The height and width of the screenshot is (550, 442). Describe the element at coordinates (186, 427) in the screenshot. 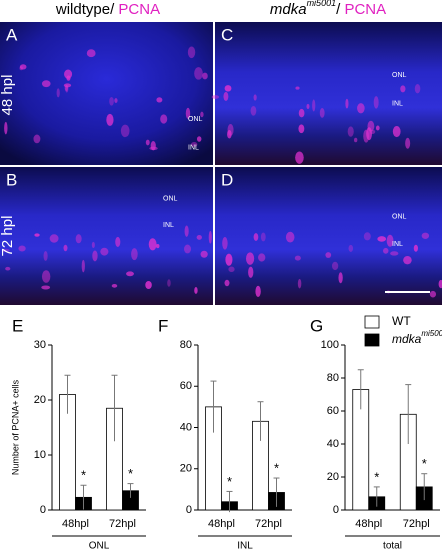

I see `y-tick-label: 40` at that location.